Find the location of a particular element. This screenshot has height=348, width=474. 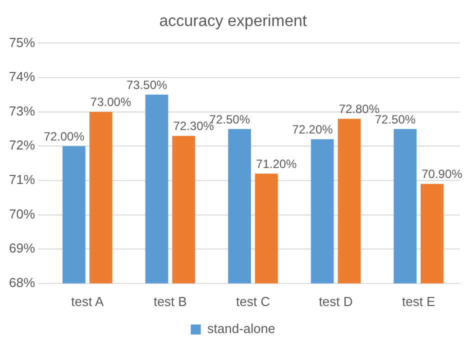

data-label: 72.20% is located at coordinates (313, 129).